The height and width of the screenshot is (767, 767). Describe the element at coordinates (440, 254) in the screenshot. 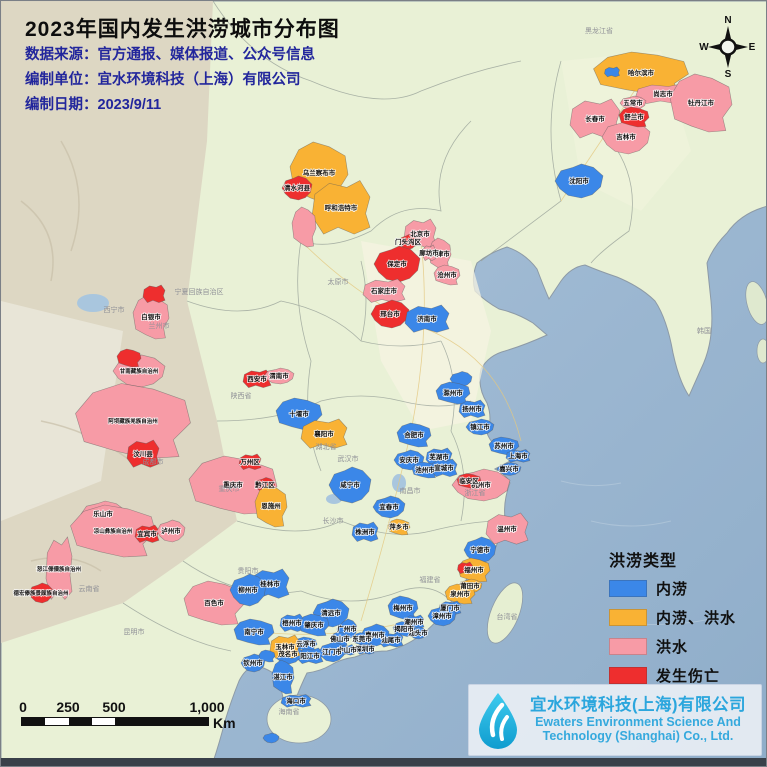

I see `city-region-天津市` at that location.